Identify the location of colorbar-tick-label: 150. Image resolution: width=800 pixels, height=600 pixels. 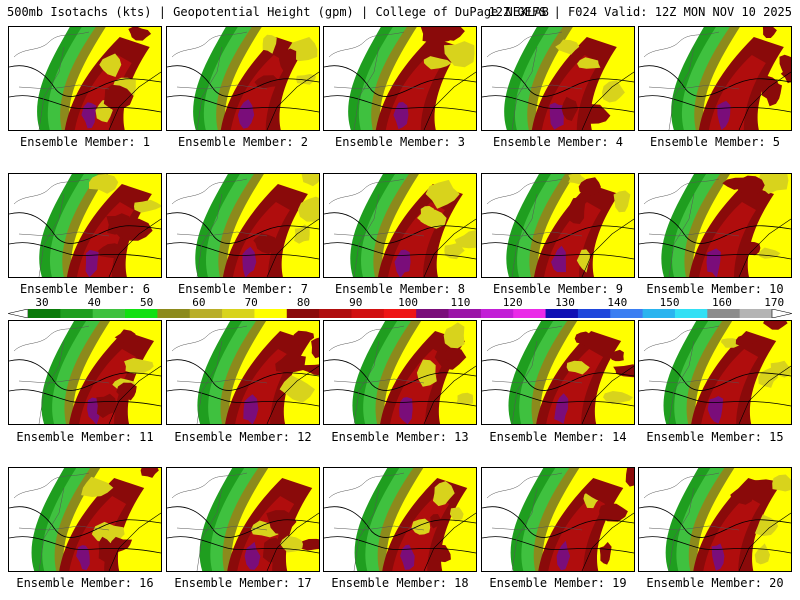
(669, 302).